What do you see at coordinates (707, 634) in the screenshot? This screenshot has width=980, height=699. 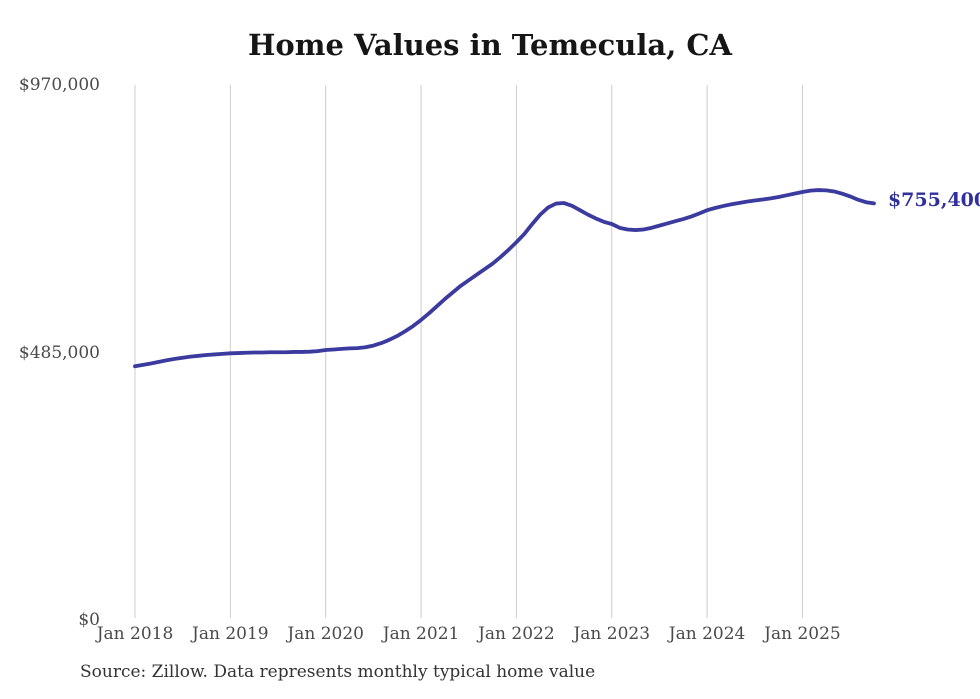 I see `x-axis-label-jan-2024: Jan 2024` at bounding box center [707, 634].